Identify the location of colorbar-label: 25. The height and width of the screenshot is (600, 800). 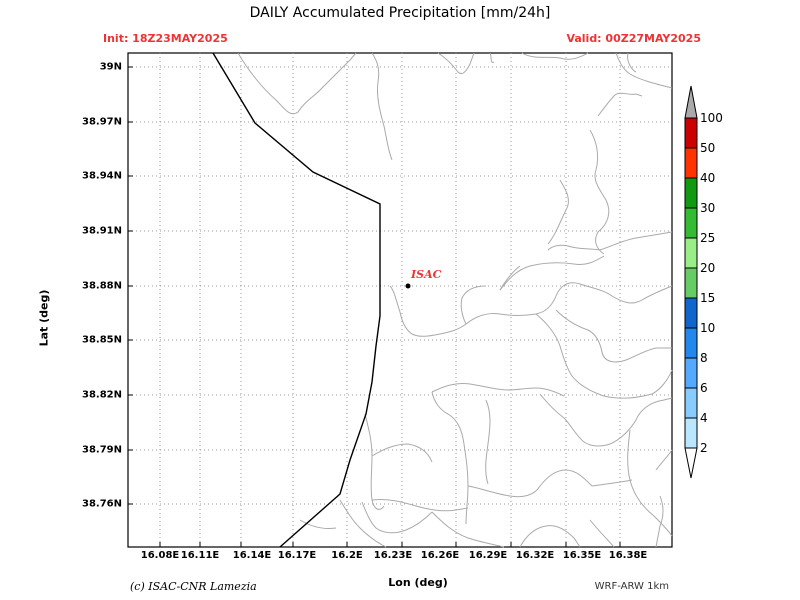
(708, 238).